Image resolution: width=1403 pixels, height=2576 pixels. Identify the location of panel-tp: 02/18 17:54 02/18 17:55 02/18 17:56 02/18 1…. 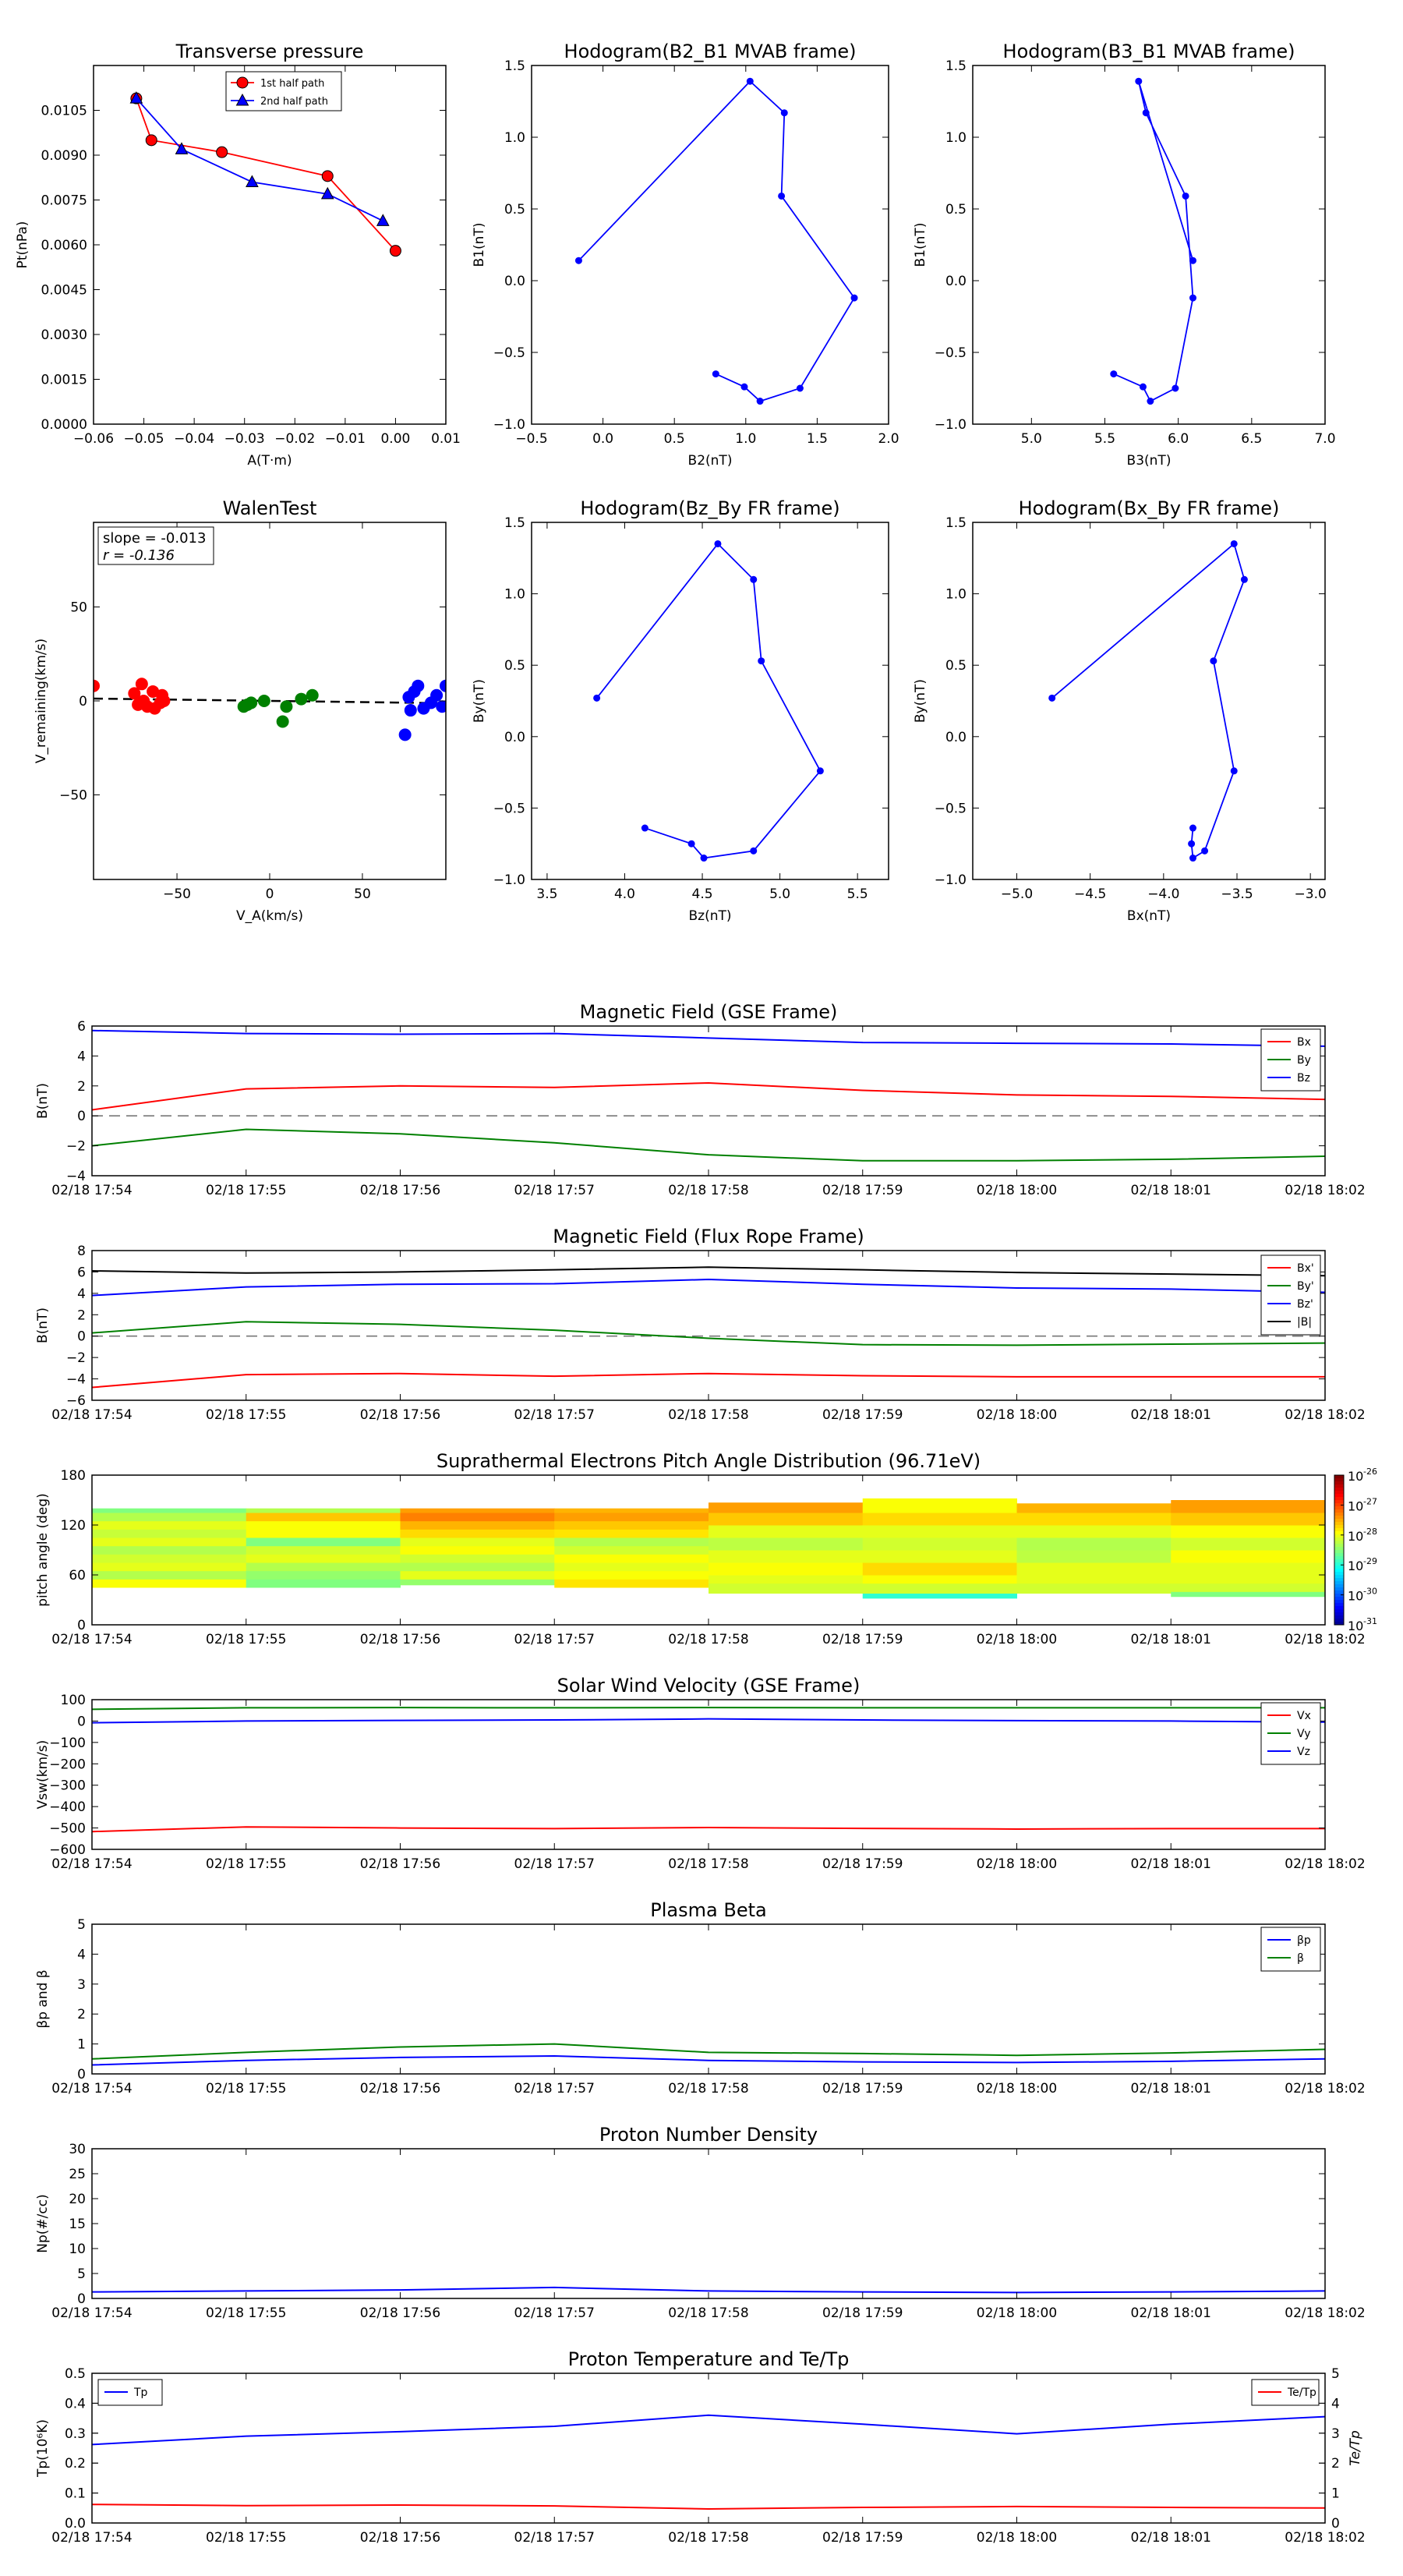
(700, 2447).